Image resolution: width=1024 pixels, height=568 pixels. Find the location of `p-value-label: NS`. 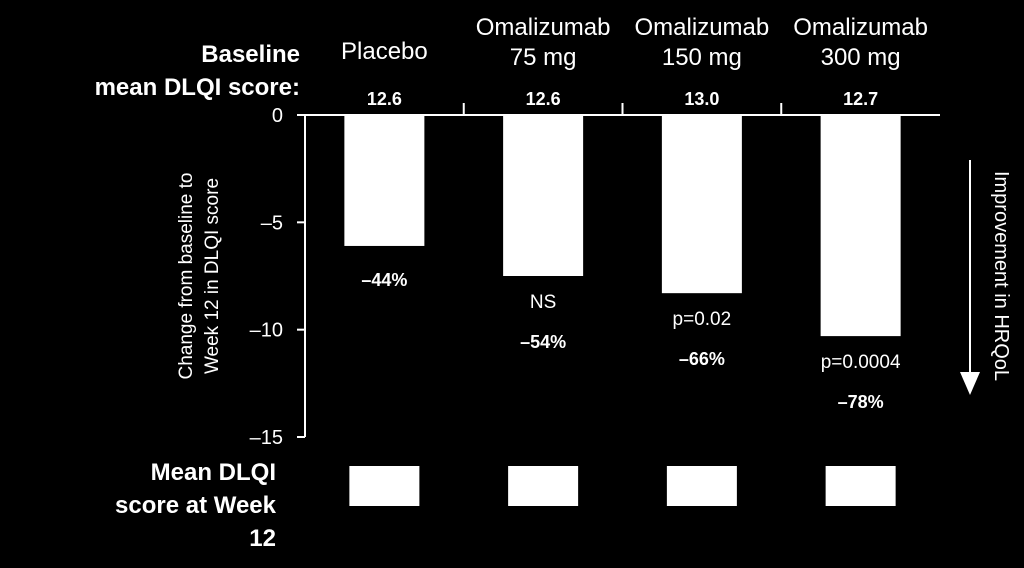

p-value-label: NS is located at coordinates (543, 302).